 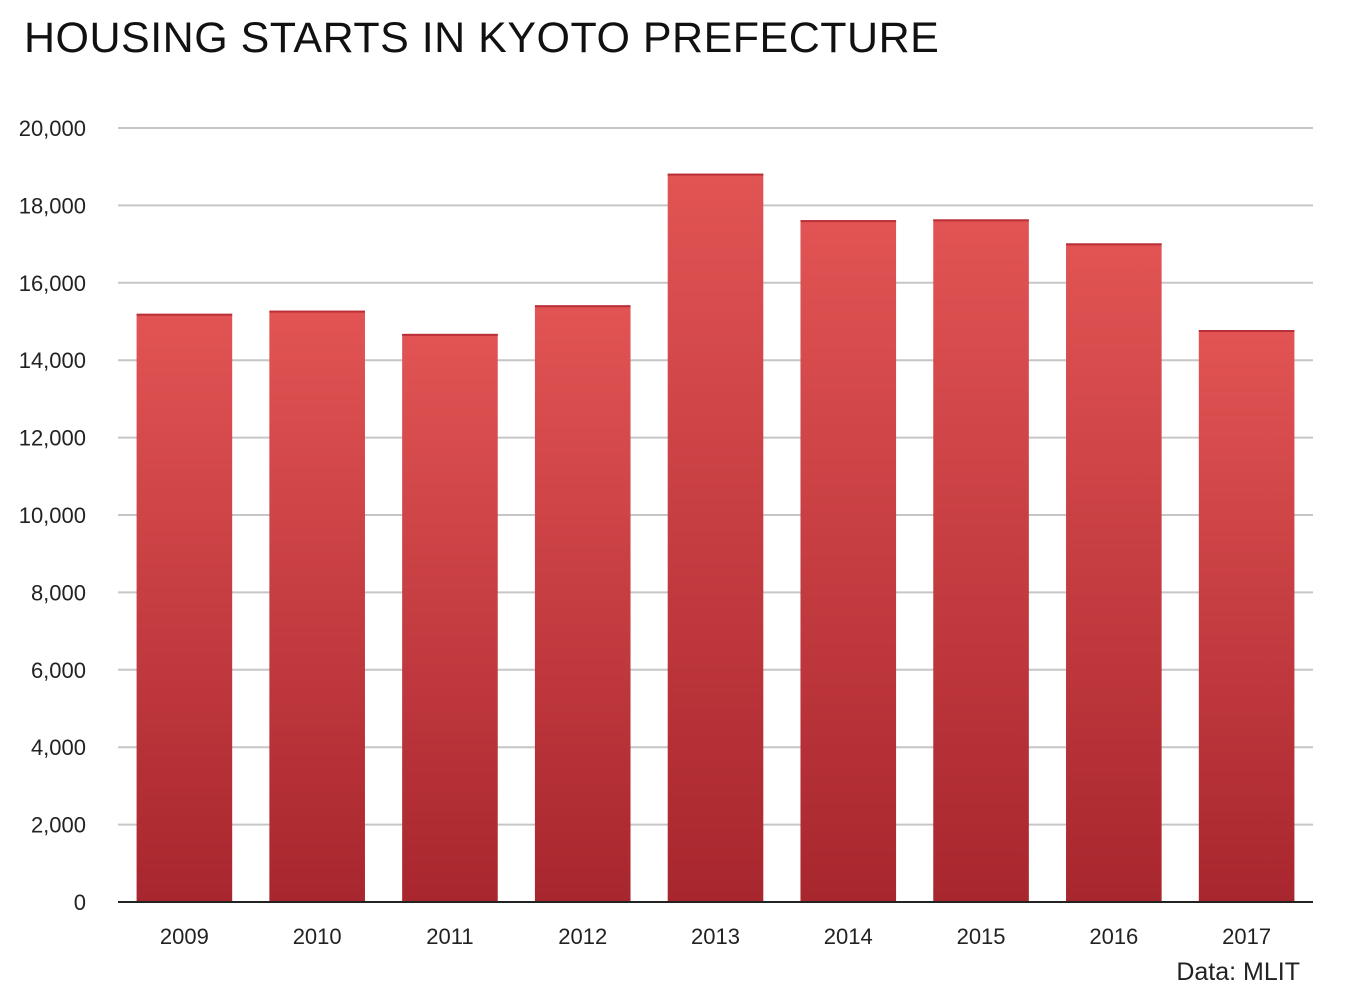 I want to click on bar-2013, so click(x=715, y=537).